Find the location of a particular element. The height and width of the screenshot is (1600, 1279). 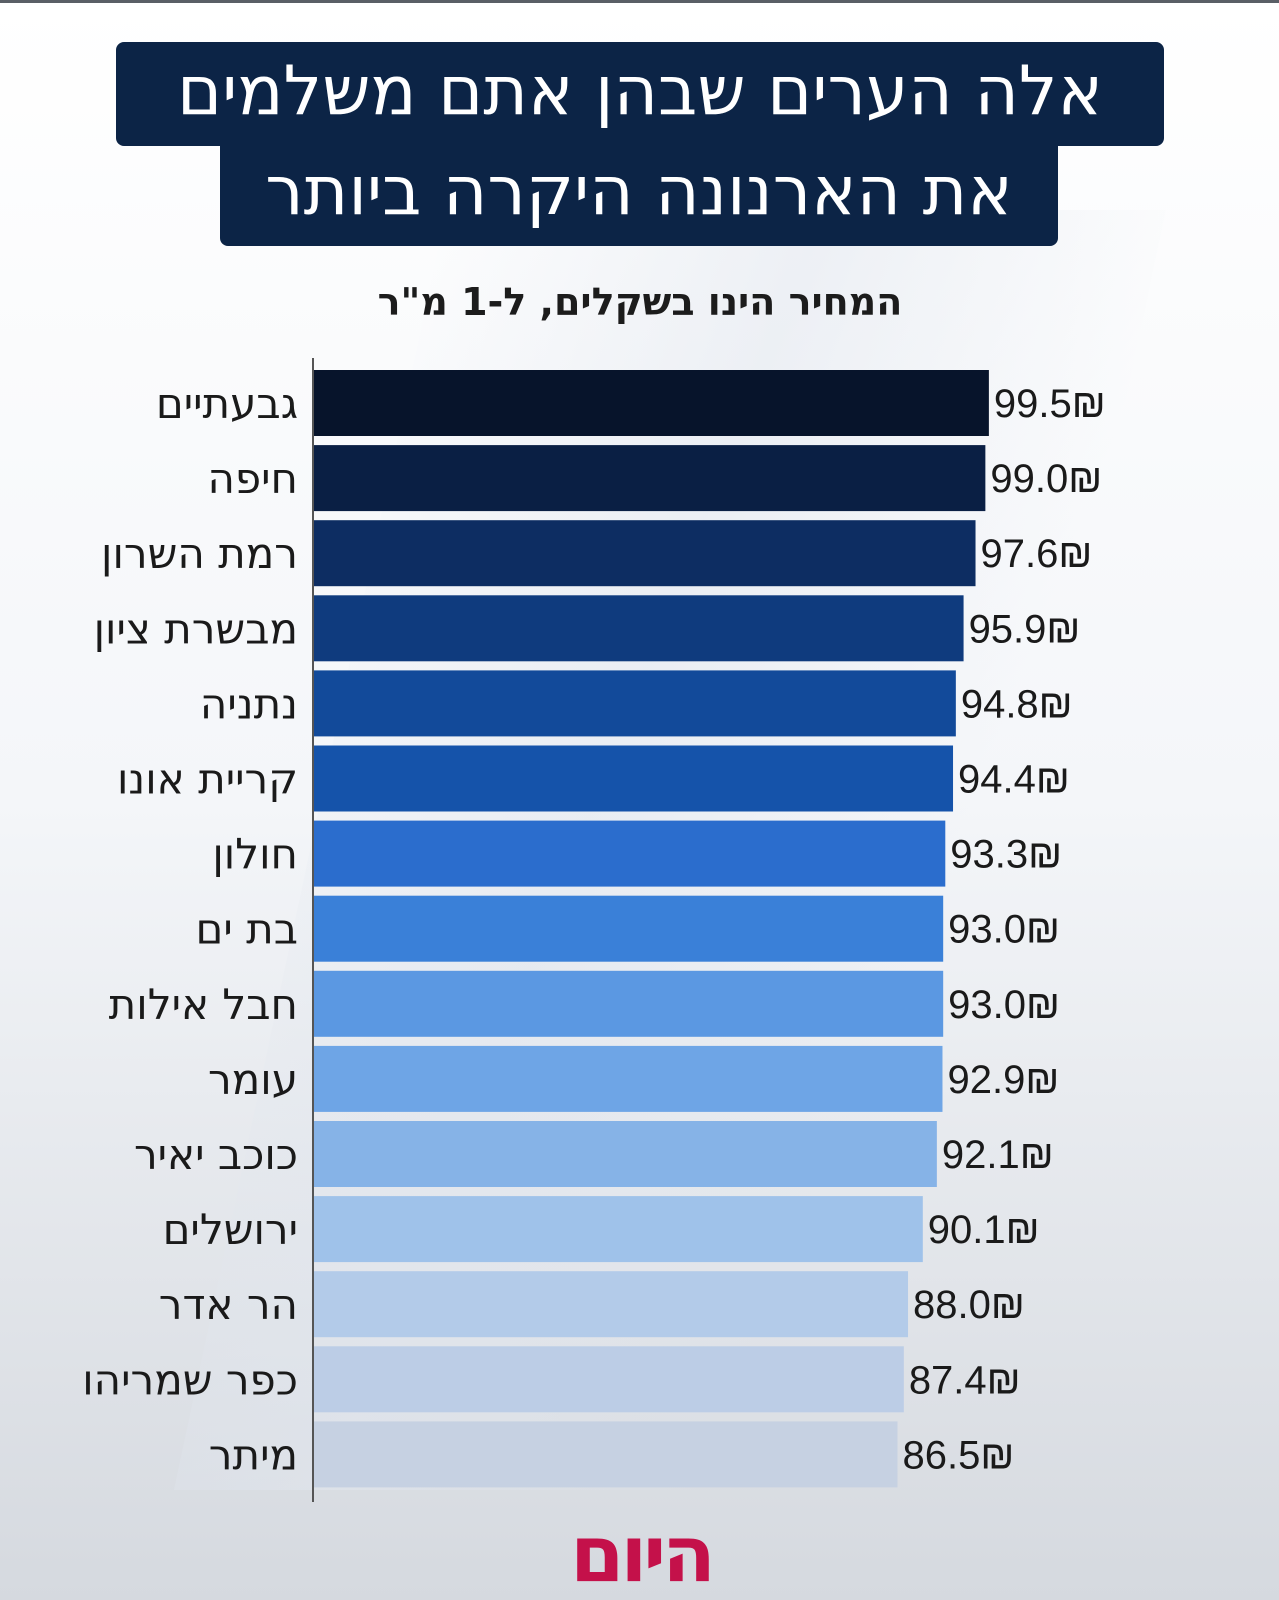

value-label-12: 90.1₪ is located at coordinates (984, 1230).